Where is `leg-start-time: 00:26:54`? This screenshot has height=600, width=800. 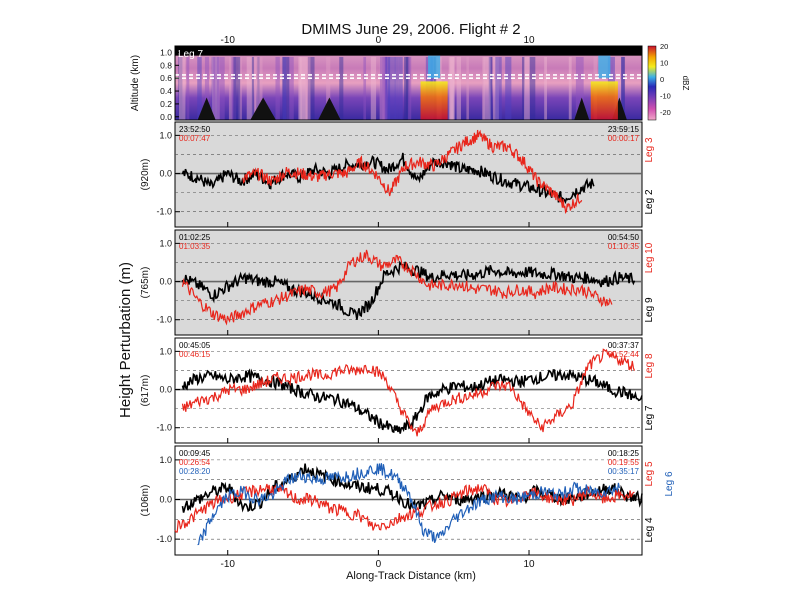 leg-start-time: 00:26:54 is located at coordinates (195, 462).